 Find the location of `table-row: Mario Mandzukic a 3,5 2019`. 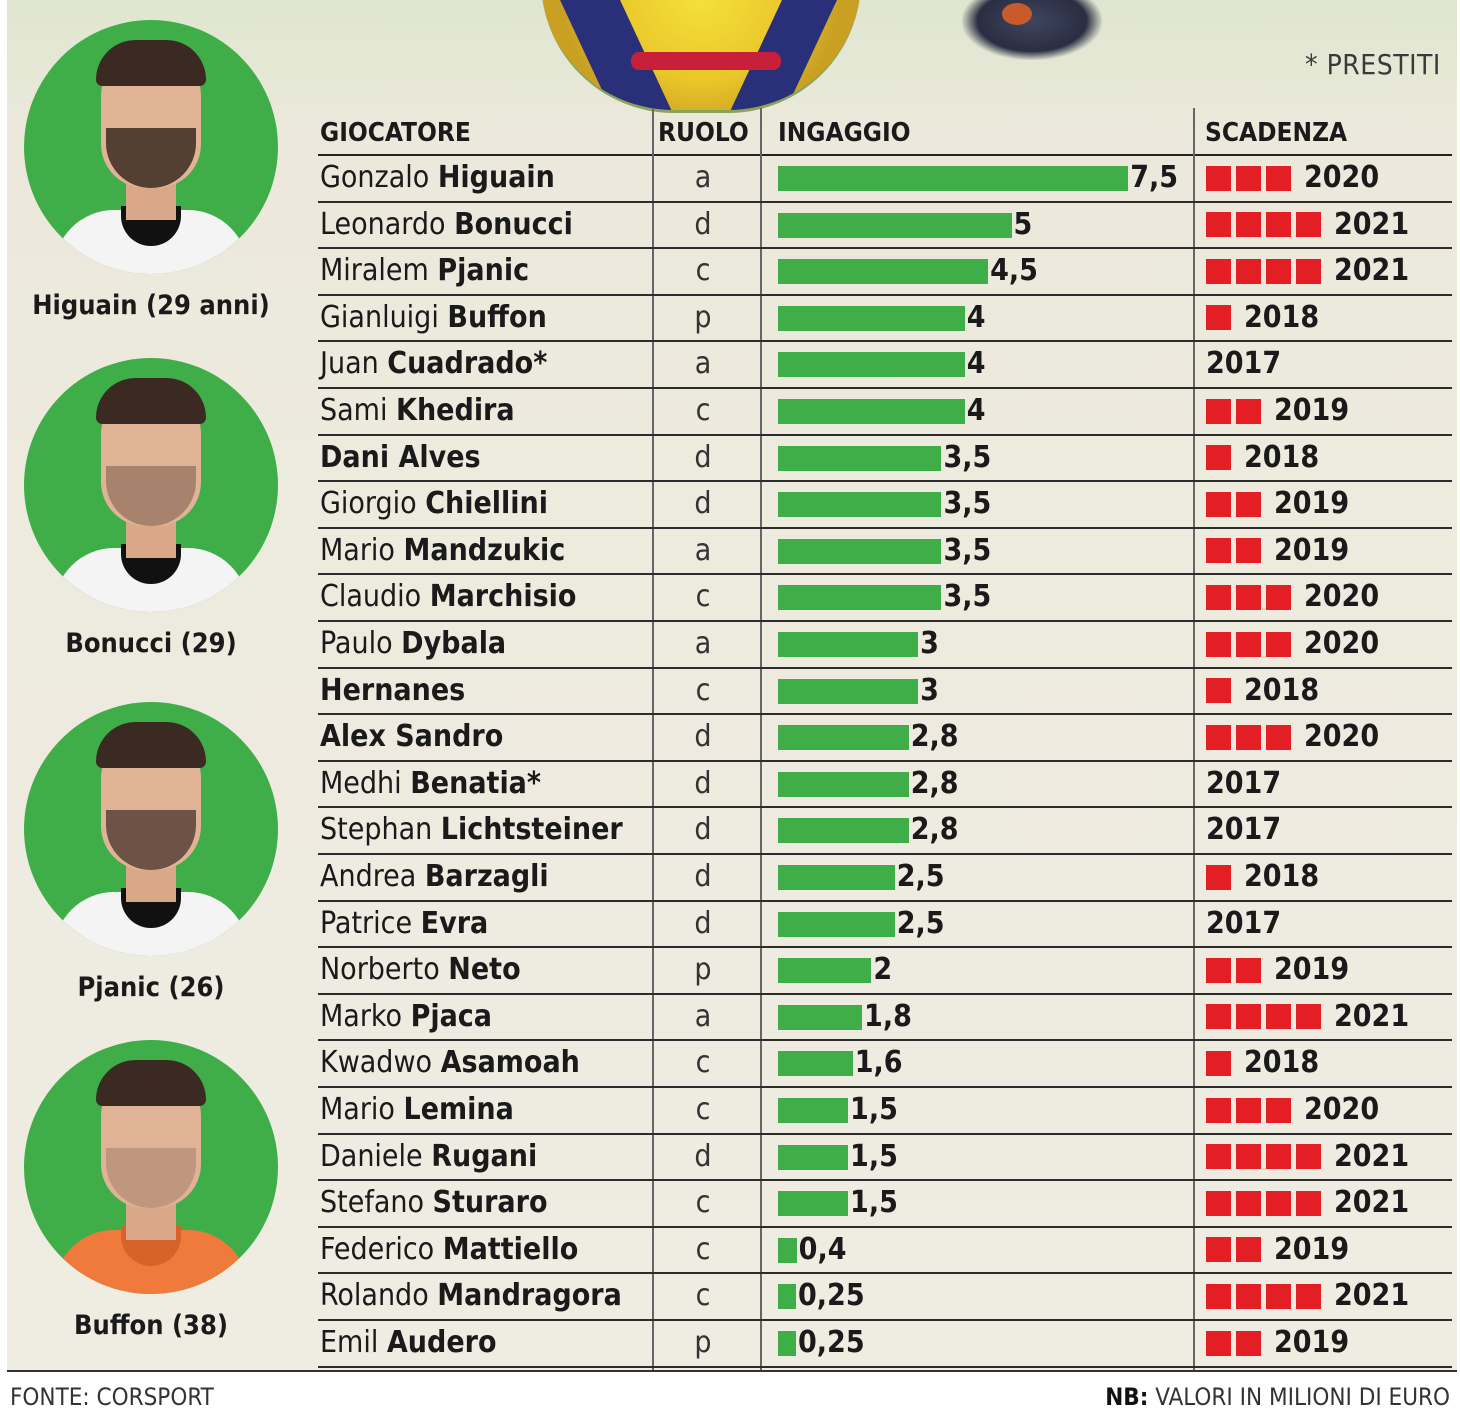

table-row: Mario Mandzukic a 3,5 2019 is located at coordinates (885, 552).